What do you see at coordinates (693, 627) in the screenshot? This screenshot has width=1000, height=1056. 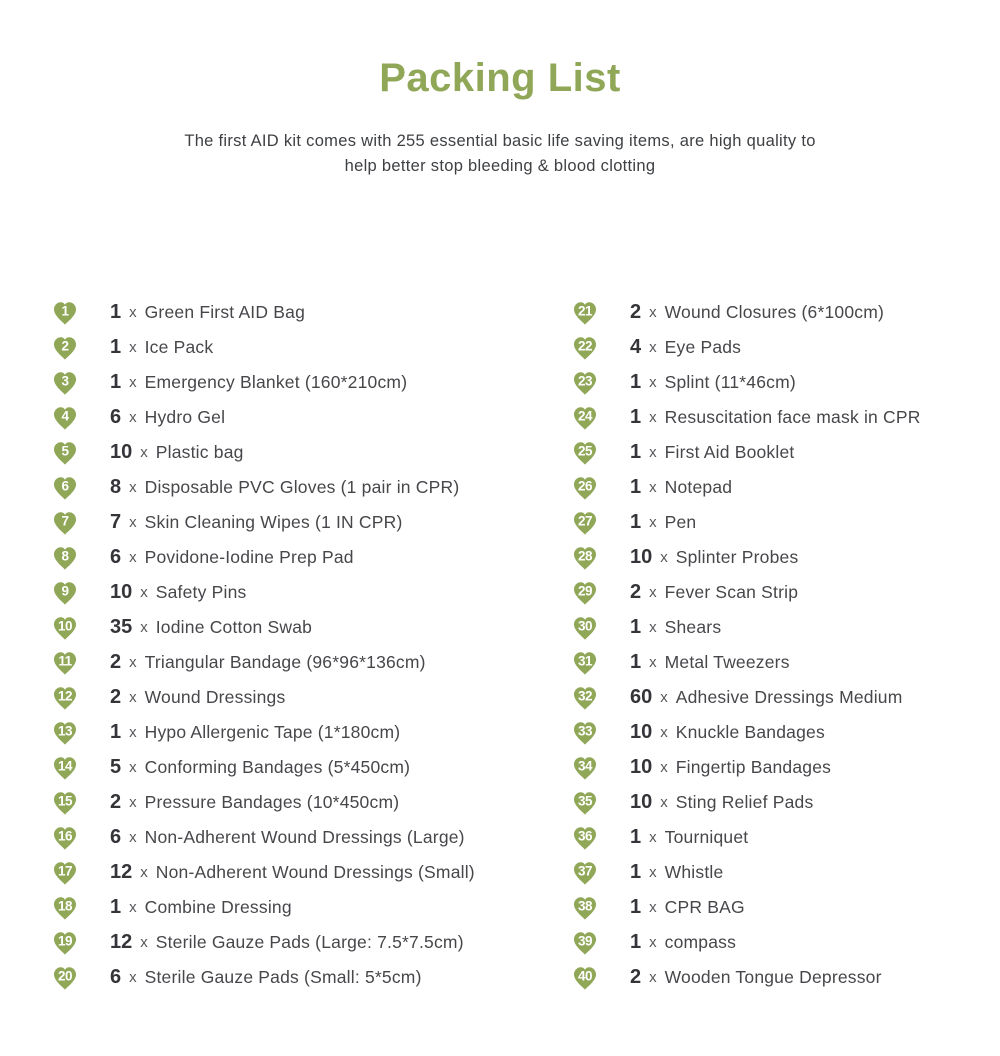 I see `item-label: Shears` at bounding box center [693, 627].